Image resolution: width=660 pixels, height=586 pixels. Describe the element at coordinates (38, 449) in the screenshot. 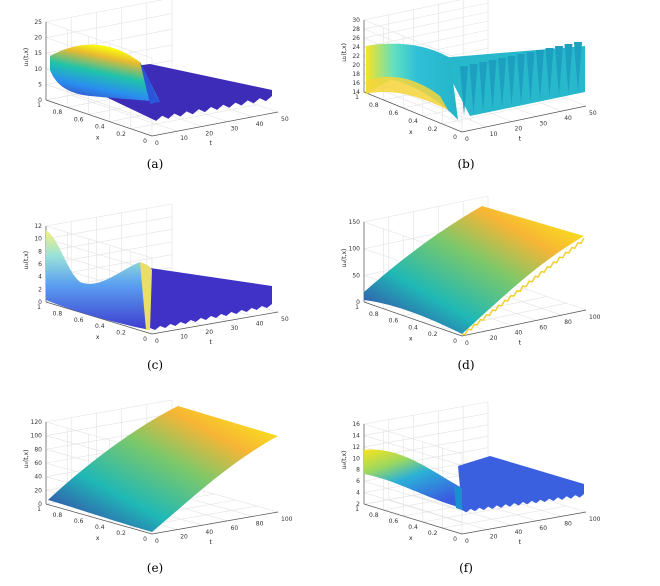

I see `z-tick-label: 80` at that location.